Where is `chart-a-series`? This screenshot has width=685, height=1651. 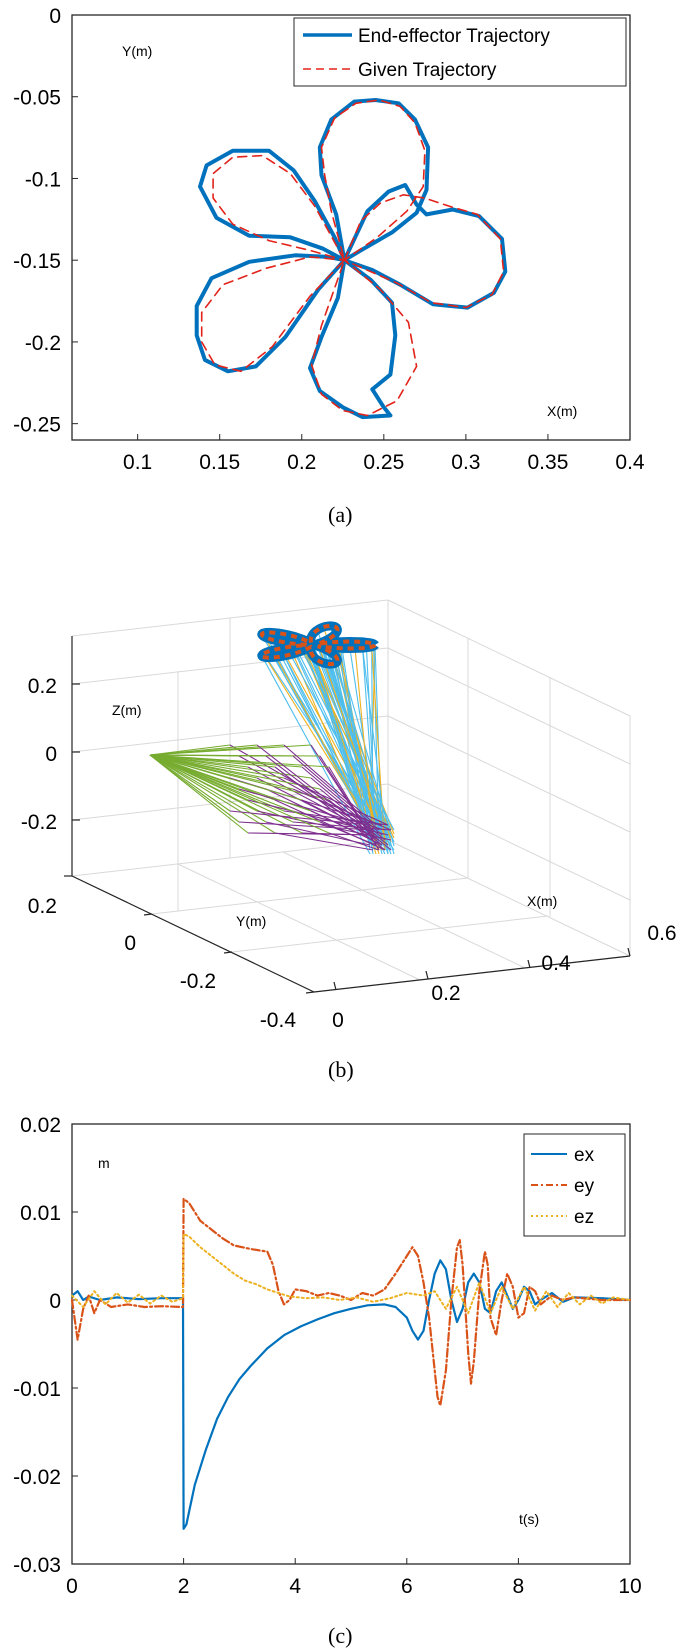 chart-a-series is located at coordinates (351, 259).